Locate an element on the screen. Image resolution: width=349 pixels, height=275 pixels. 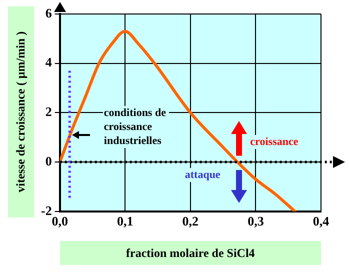
x-tick-label: 0,0 is located at coordinates (60, 221).